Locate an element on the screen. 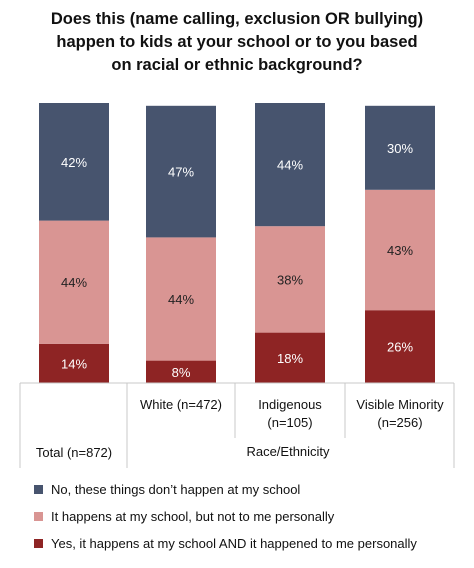 This screenshot has height=568, width=474. data-label-1-cat-1: 14% is located at coordinates (74, 363).